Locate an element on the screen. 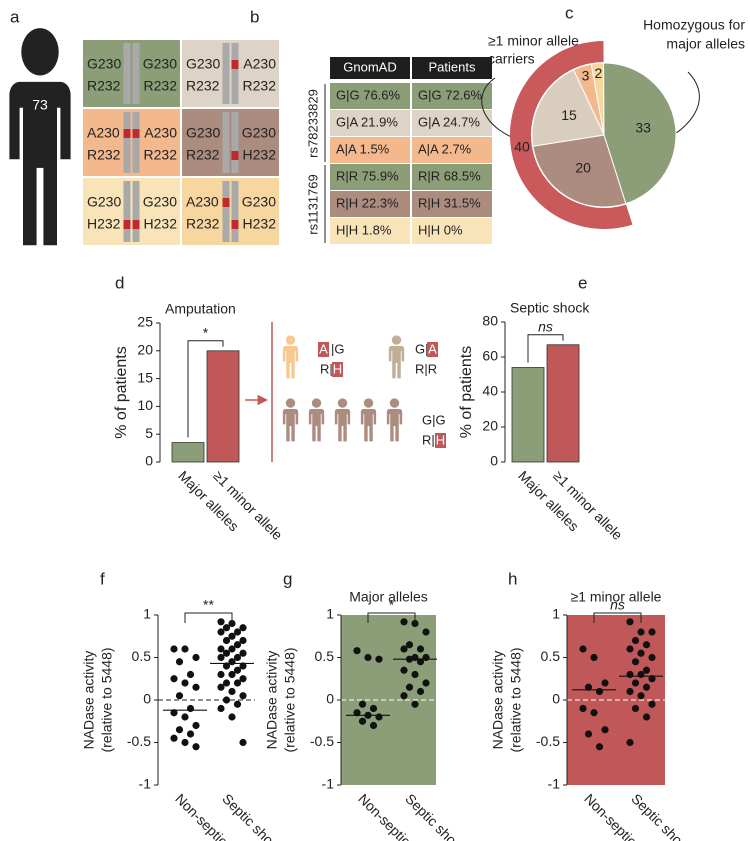 This screenshot has width=750, height=841. slice-label: 3 is located at coordinates (586, 75).